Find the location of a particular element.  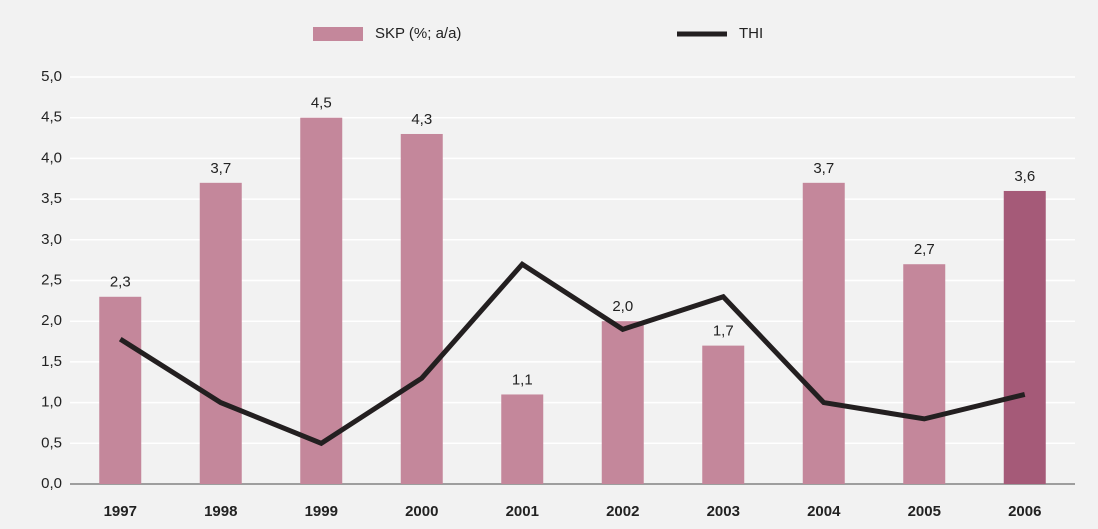

y-tick-label: 2,0 is located at coordinates (51, 320).